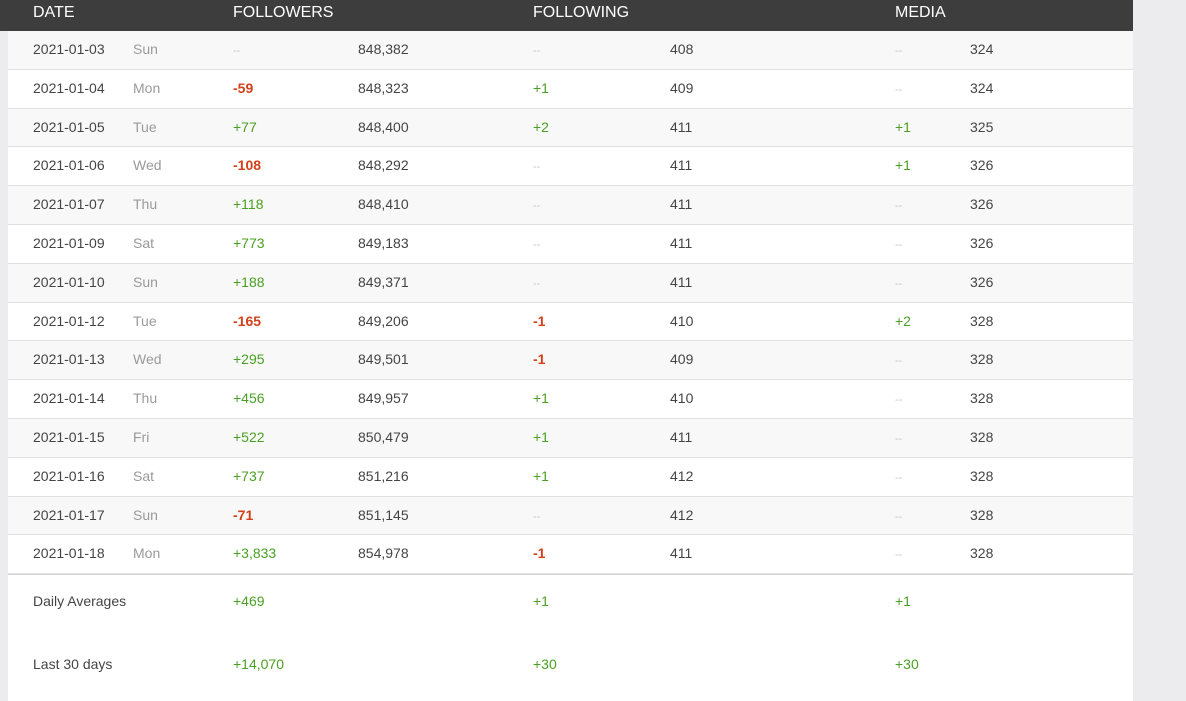 The image size is (1186, 701). Describe the element at coordinates (383, 204) in the screenshot. I see `row-followers-total: 848,410` at that location.